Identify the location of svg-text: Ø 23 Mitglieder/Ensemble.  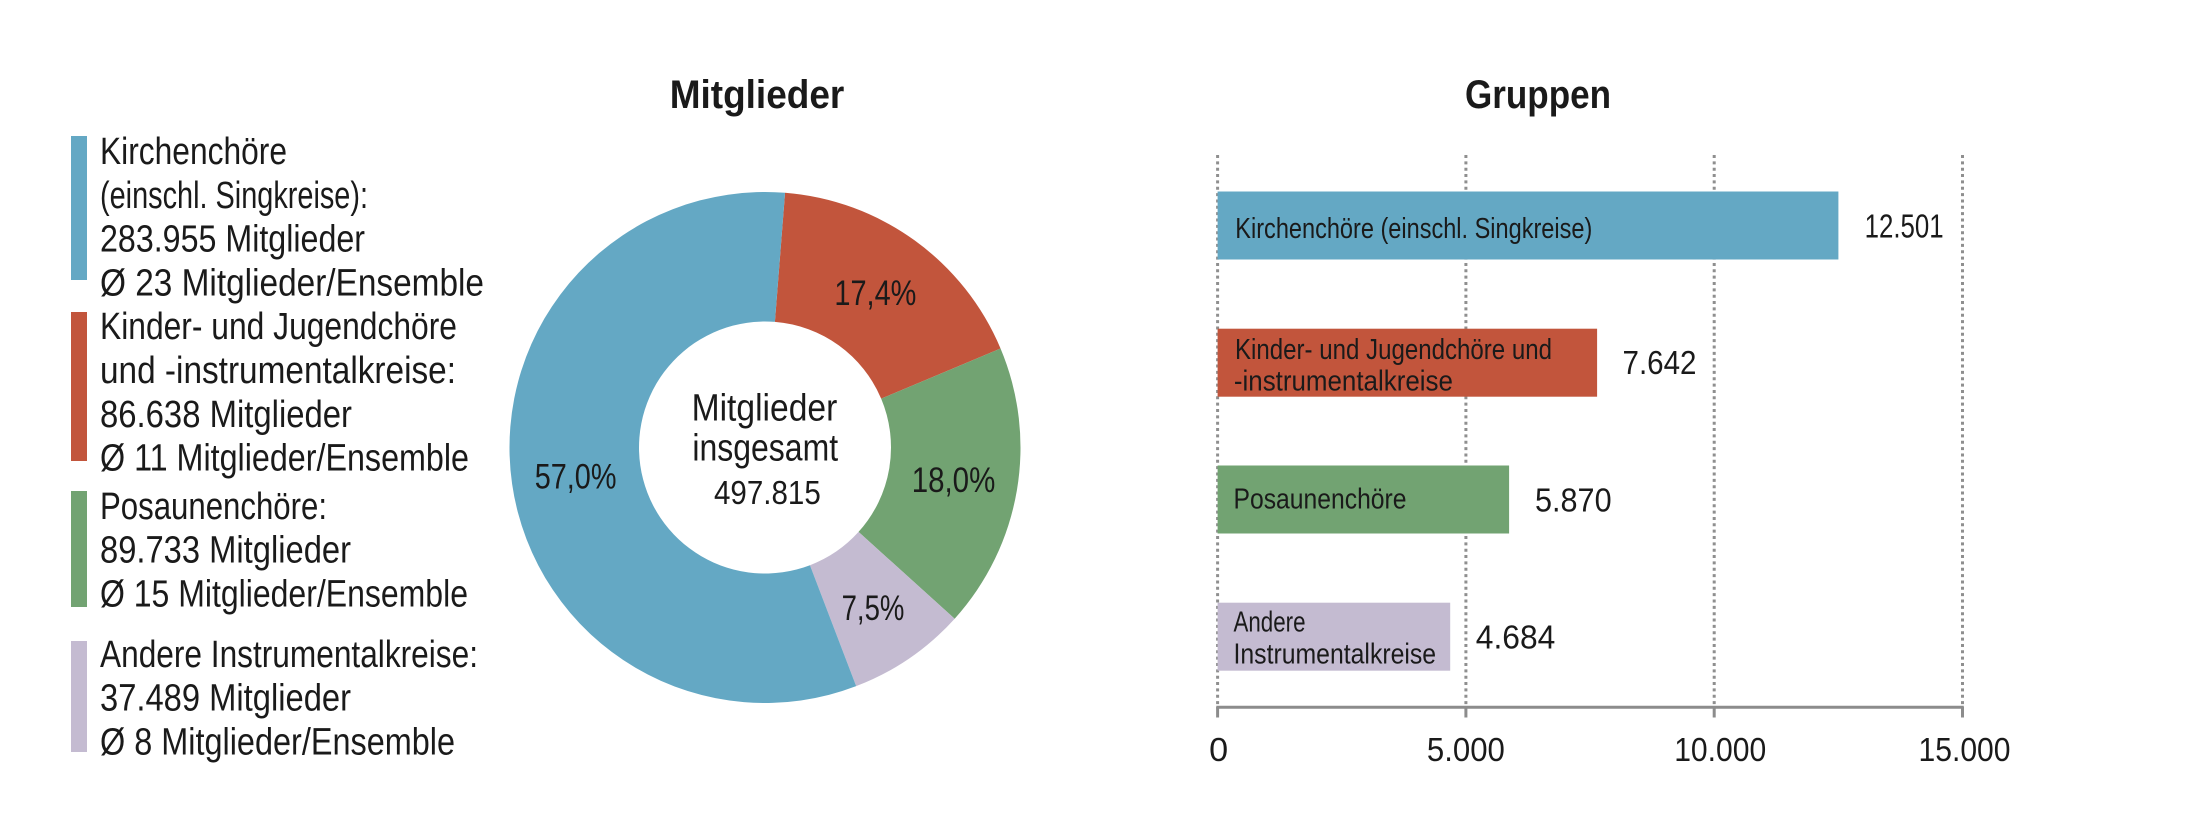
(292, 283).